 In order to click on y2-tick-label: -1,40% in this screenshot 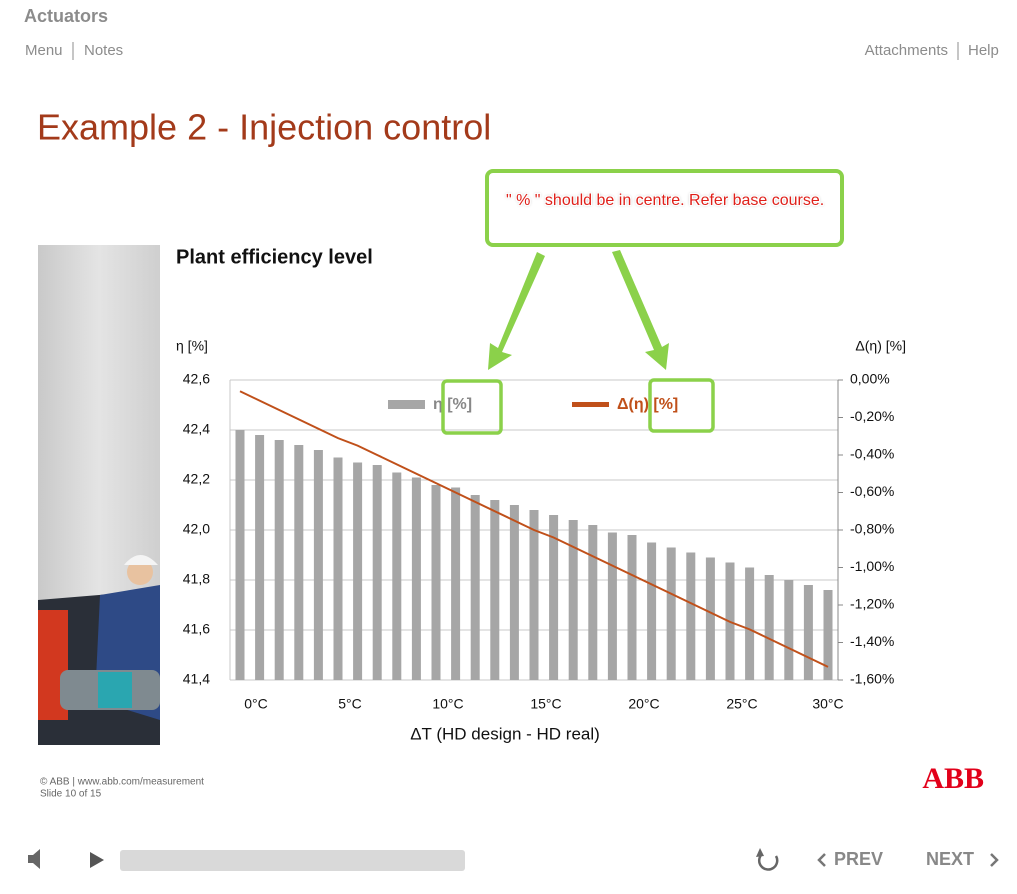, I will do `click(872, 641)`.